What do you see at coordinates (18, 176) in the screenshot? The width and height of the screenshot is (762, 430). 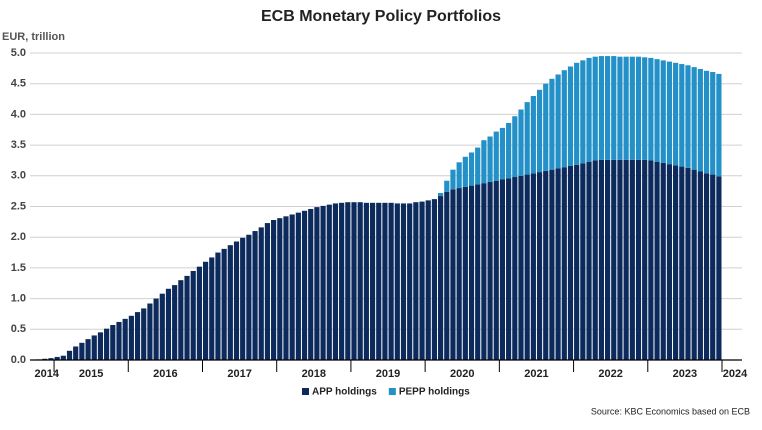 I see `y-tick-label: 3.0` at bounding box center [18, 176].